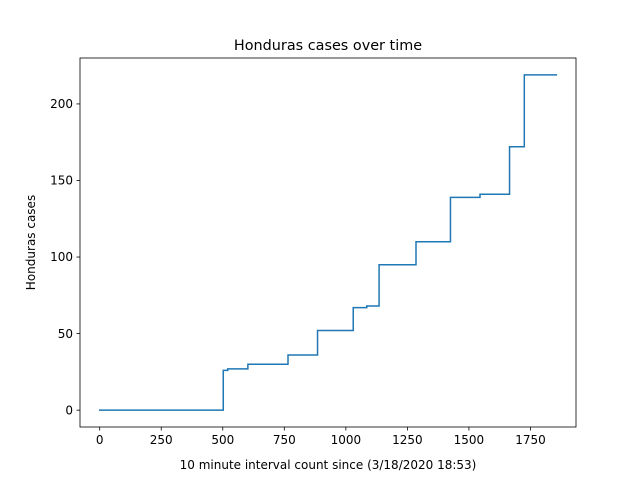 This screenshot has height=480, width=640. Describe the element at coordinates (530, 440) in the screenshot. I see `x-tick-label: 1750` at that location.